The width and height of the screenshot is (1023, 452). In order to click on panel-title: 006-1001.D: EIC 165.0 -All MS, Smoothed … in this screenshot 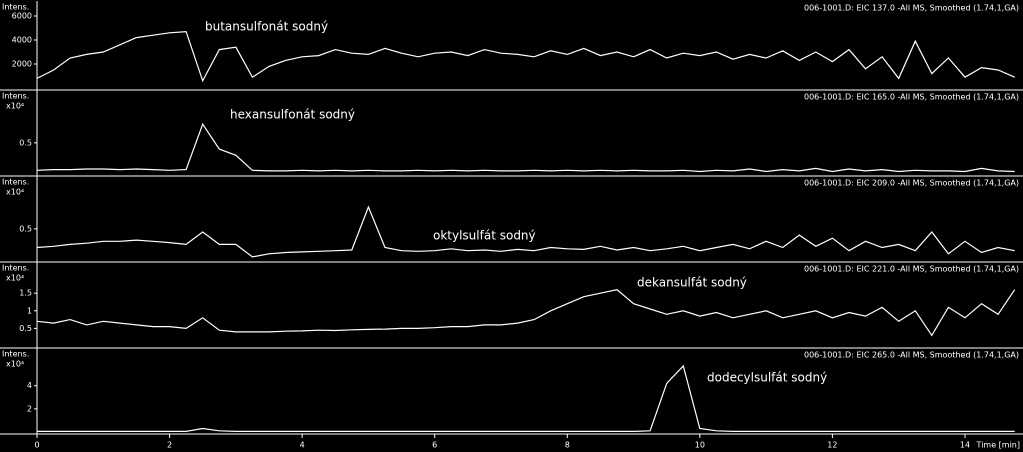, I will do `click(911, 97)`.